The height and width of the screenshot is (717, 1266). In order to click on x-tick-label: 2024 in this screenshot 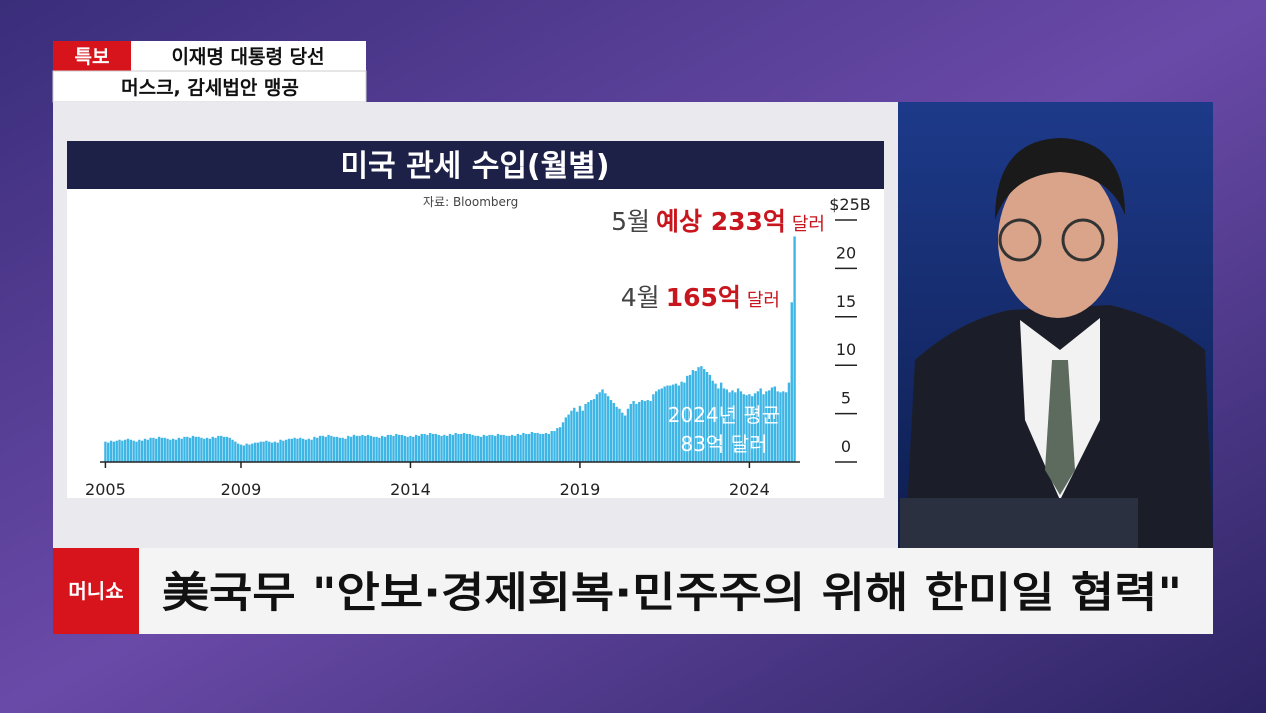, I will do `click(749, 489)`.